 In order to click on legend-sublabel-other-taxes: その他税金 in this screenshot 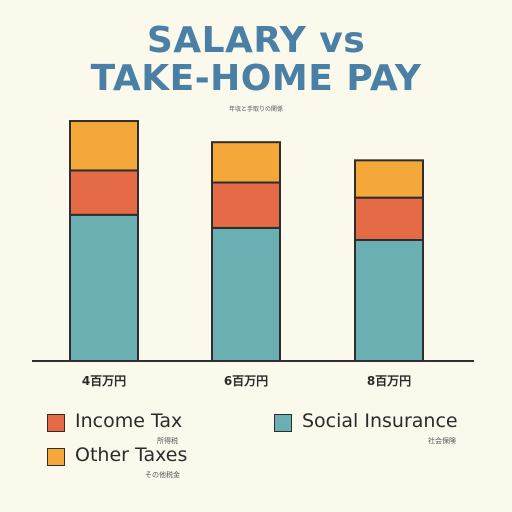, I will do `click(162, 475)`.